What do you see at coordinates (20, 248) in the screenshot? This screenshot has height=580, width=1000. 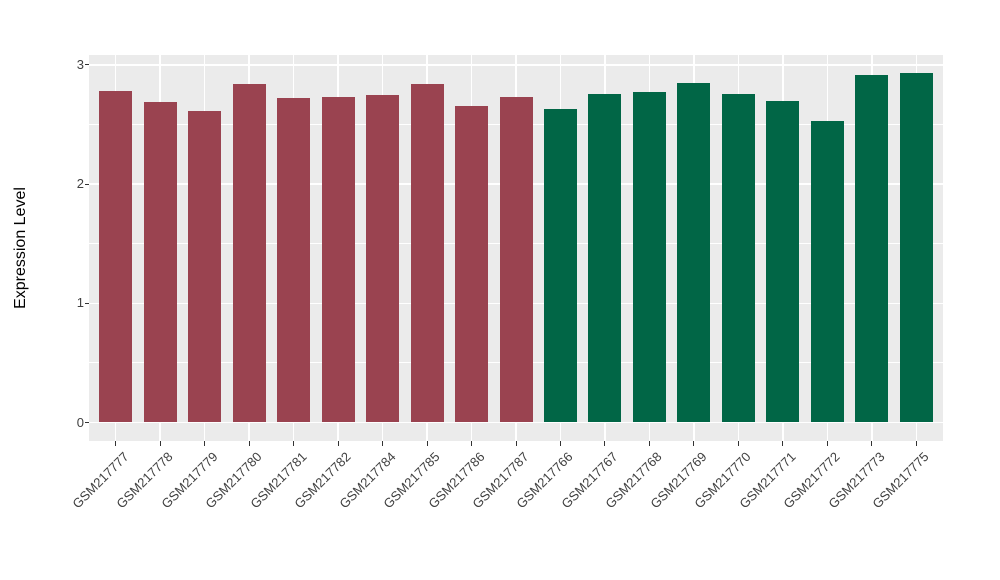 I see `y-axis-title: Expression Level` at bounding box center [20, 248].